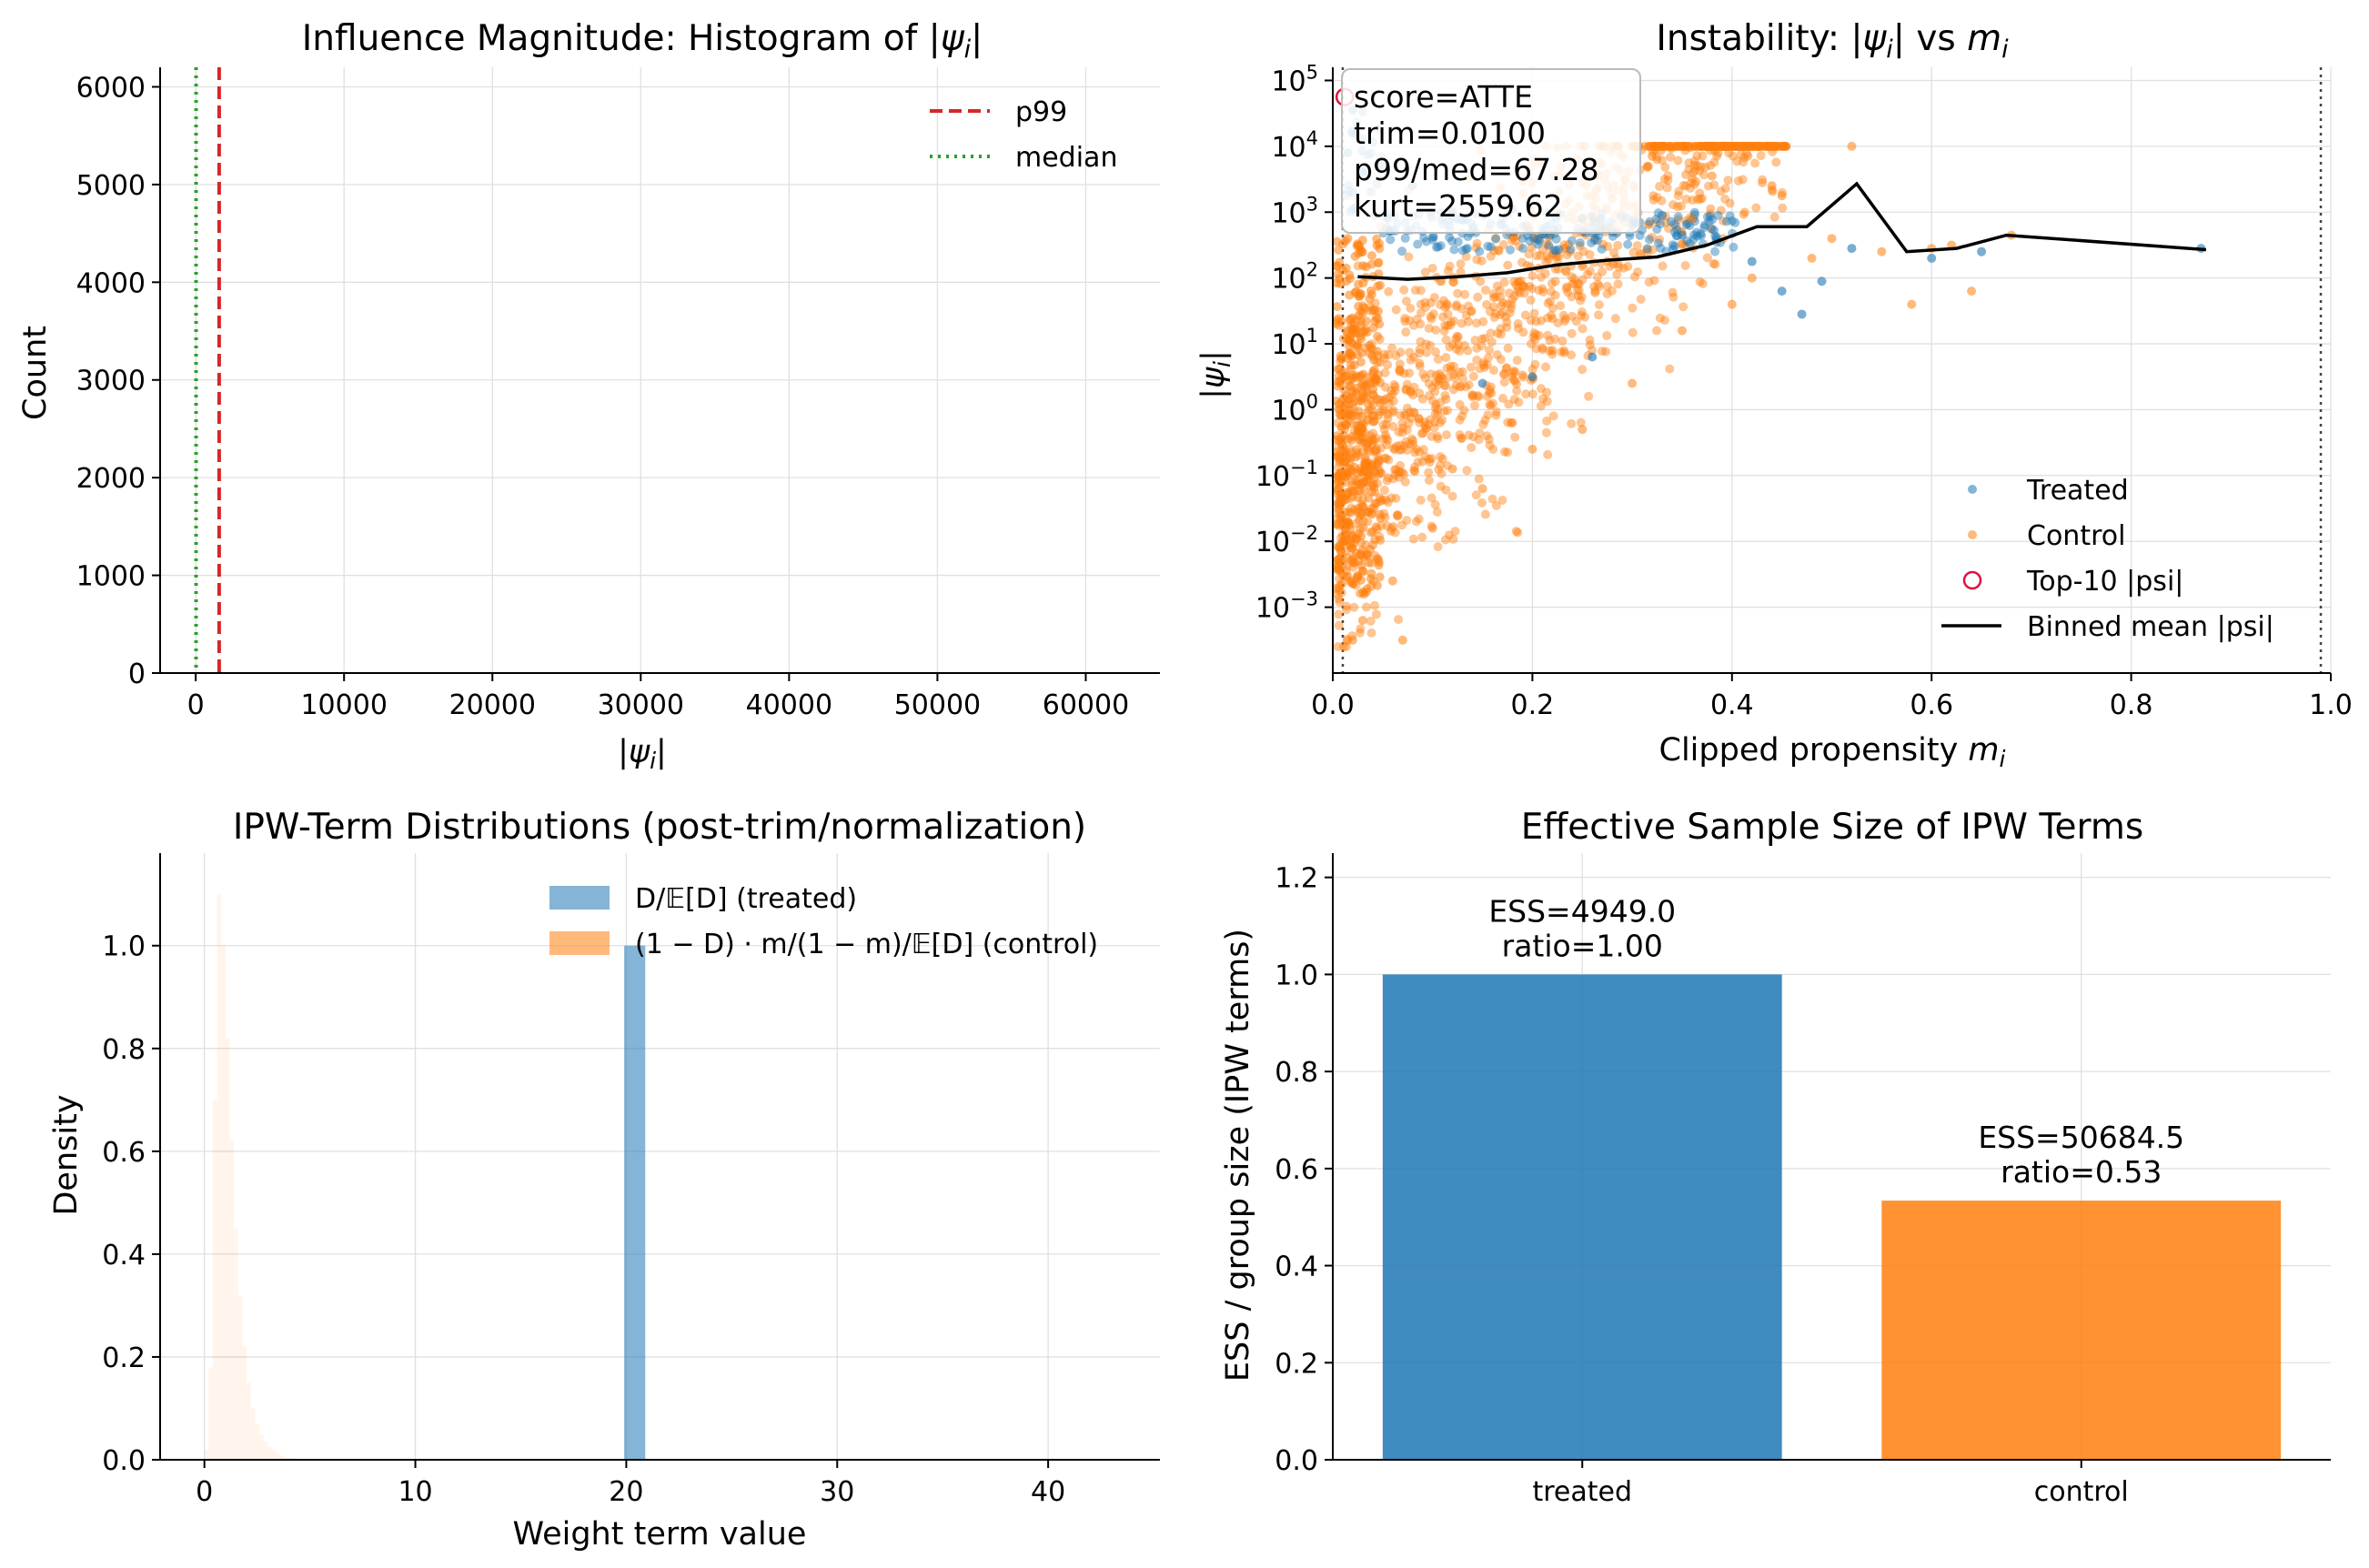  I want to click on chart-title: Effective Sample Size of IPW Terms, so click(1832, 827).